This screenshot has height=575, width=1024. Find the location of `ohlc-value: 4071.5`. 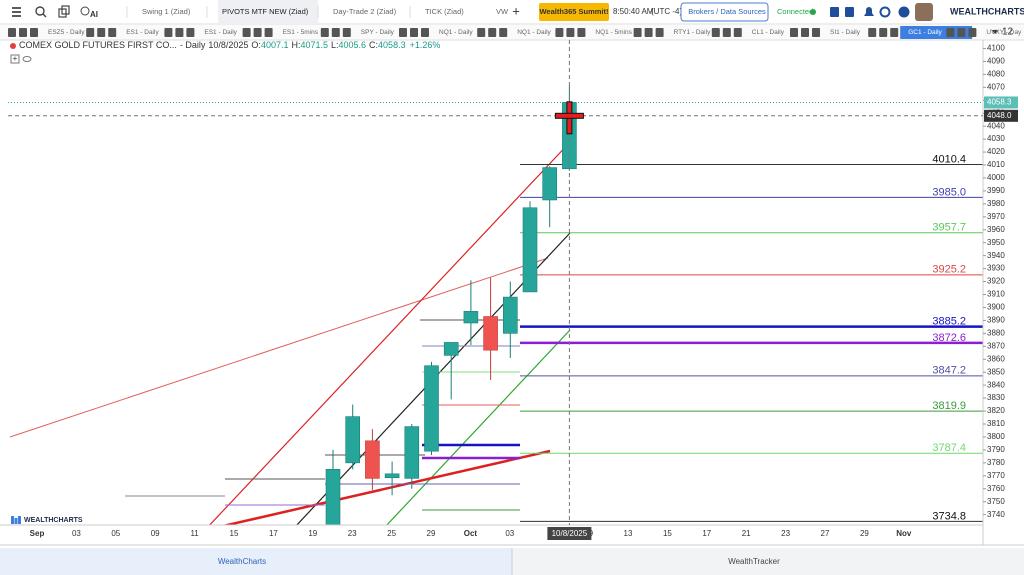

ohlc-value: 4071.5 is located at coordinates (314, 45).